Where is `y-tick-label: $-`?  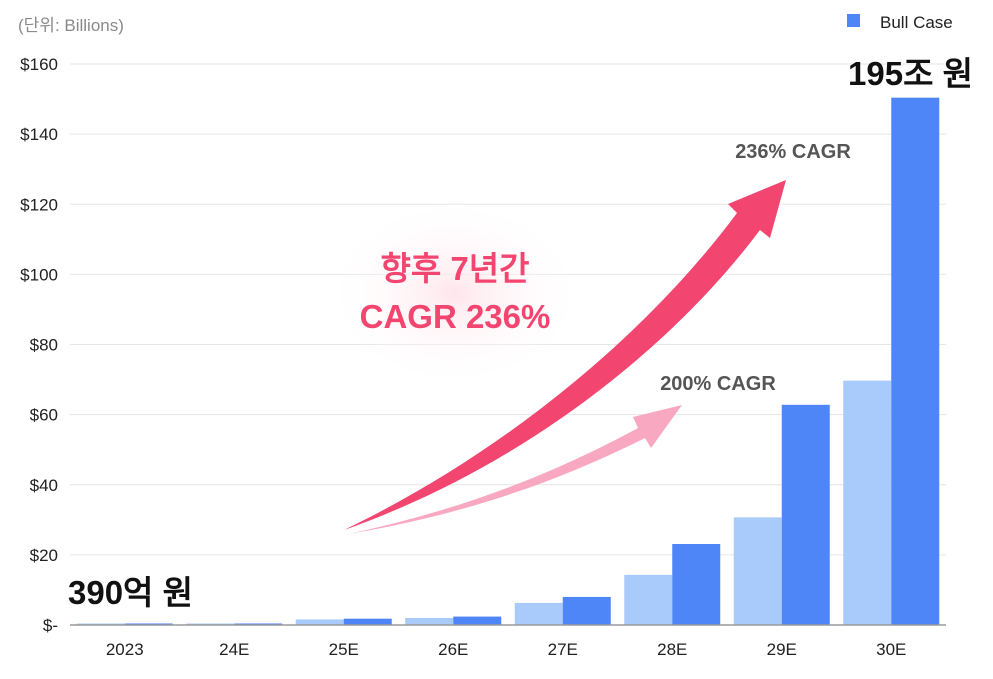 y-tick-label: $- is located at coordinates (50, 625).